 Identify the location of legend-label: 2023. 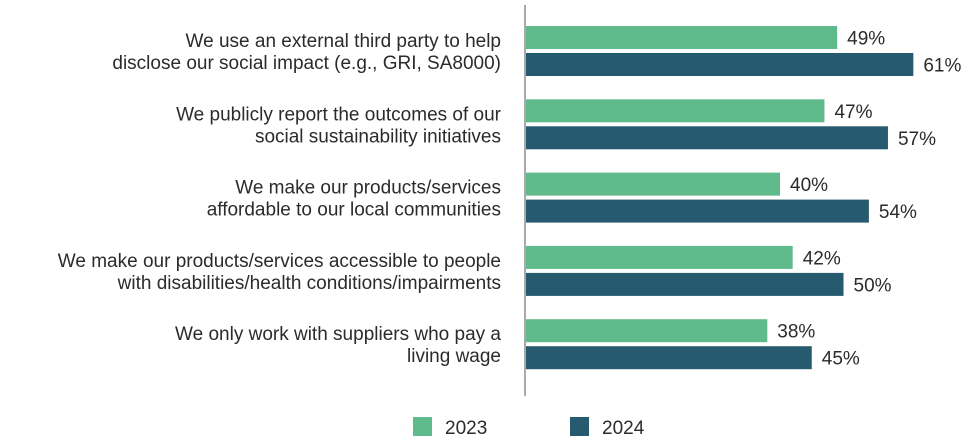
(466, 427).